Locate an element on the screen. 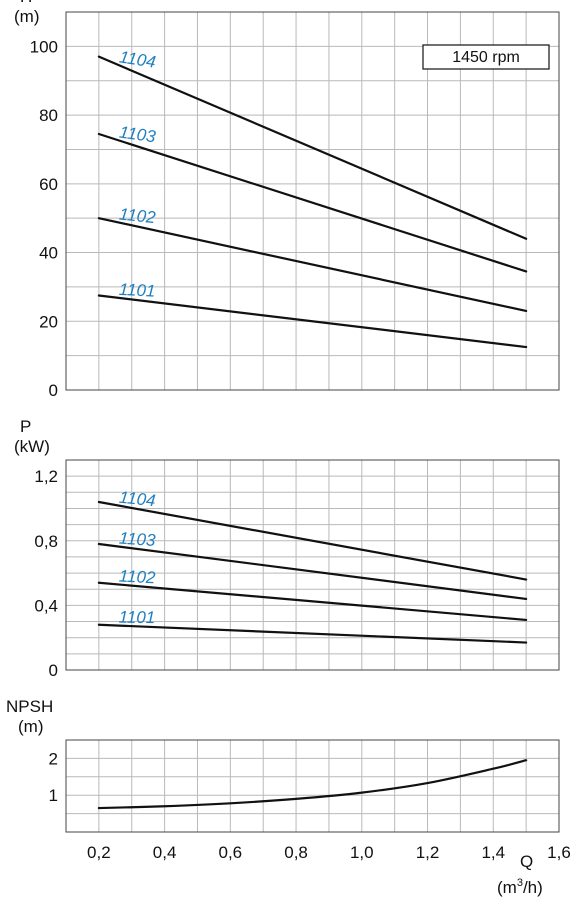 The width and height of the screenshot is (577, 905). x-tick-label: 1,2 is located at coordinates (428, 852).